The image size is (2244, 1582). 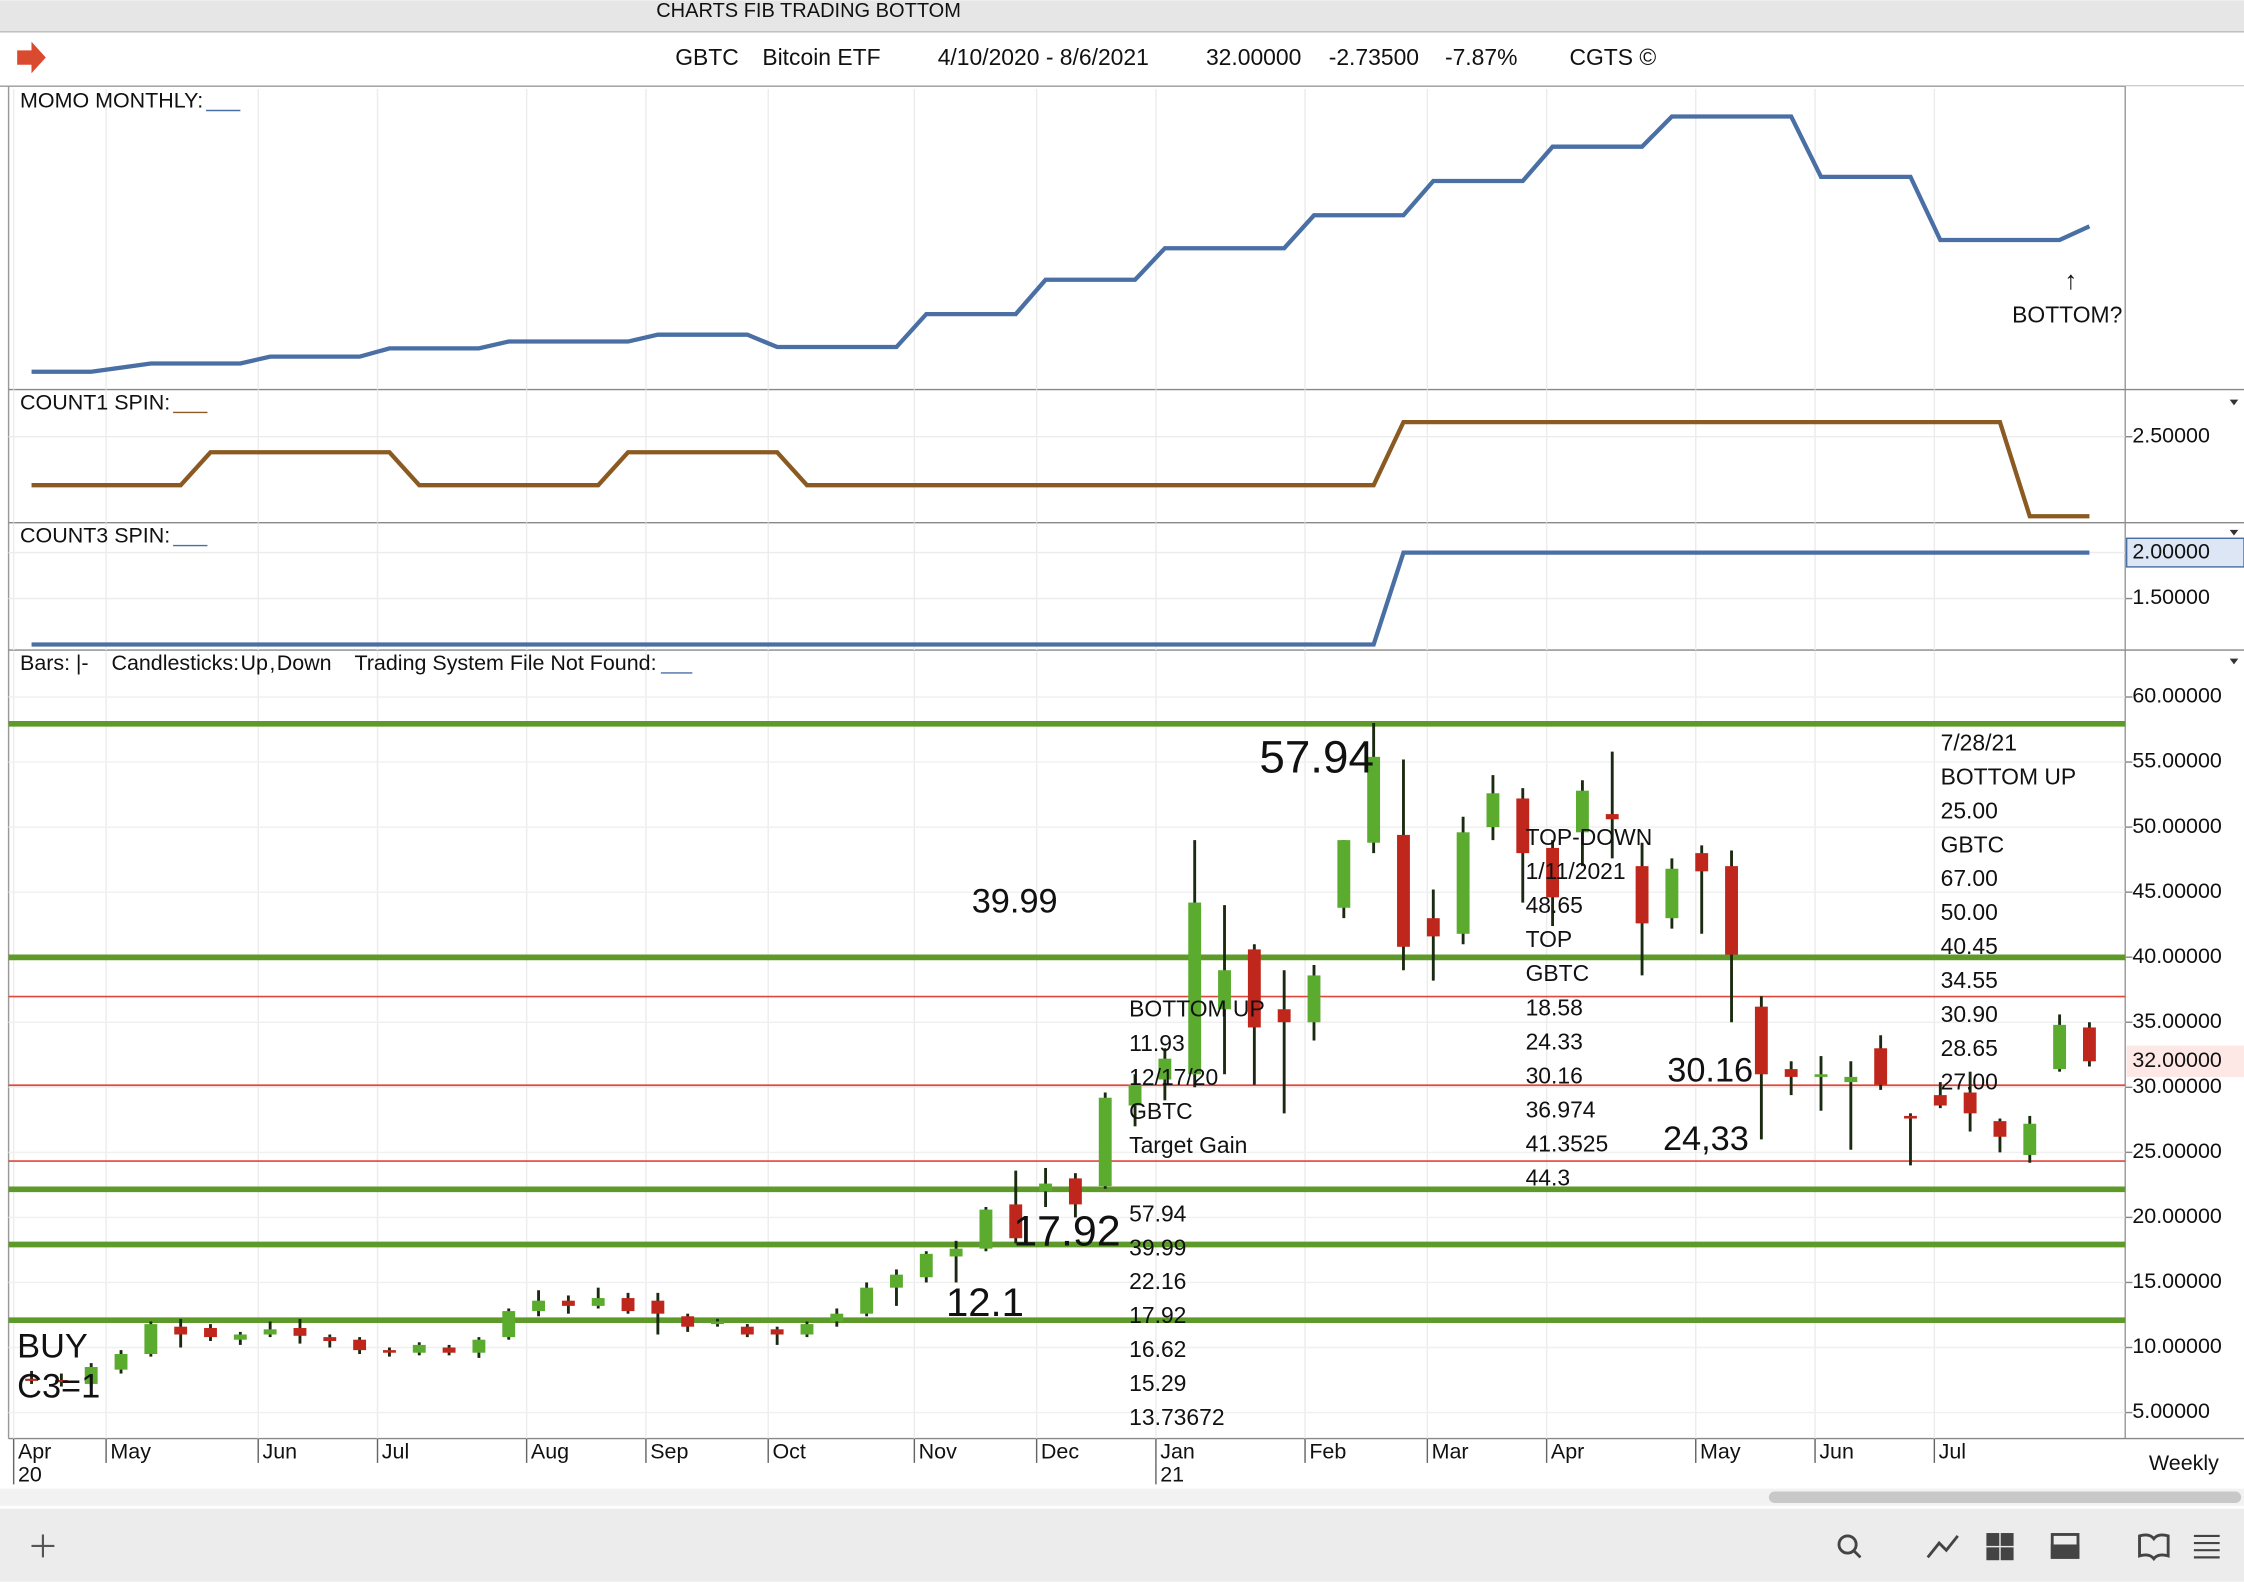 I want to click on big-label: 30.16, so click(x=1710, y=1070).